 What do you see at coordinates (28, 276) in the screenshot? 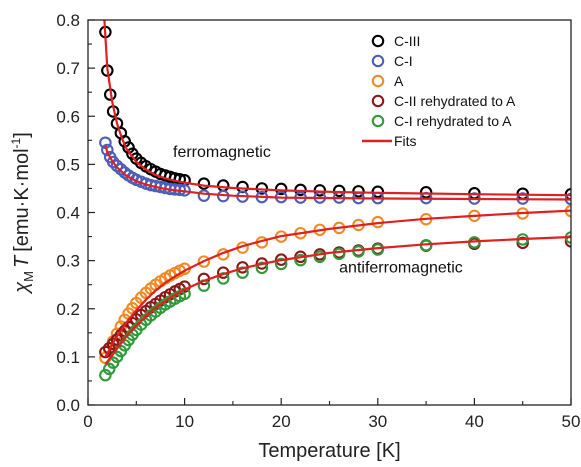
I see `y-title-sub: M` at bounding box center [28, 276].